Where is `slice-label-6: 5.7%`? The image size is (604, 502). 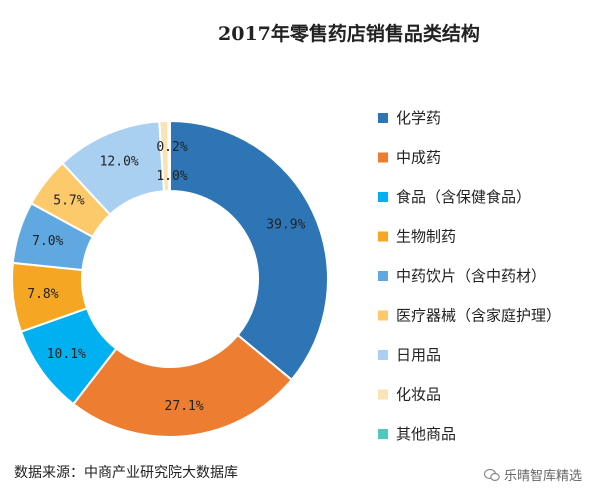 slice-label-6: 5.7% is located at coordinates (68, 200).